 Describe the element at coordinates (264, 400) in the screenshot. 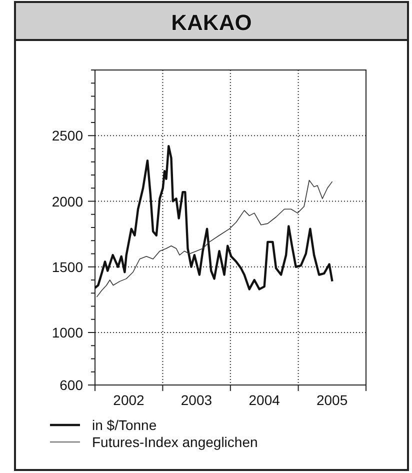

I see `x-tick-label: 2004` at that location.